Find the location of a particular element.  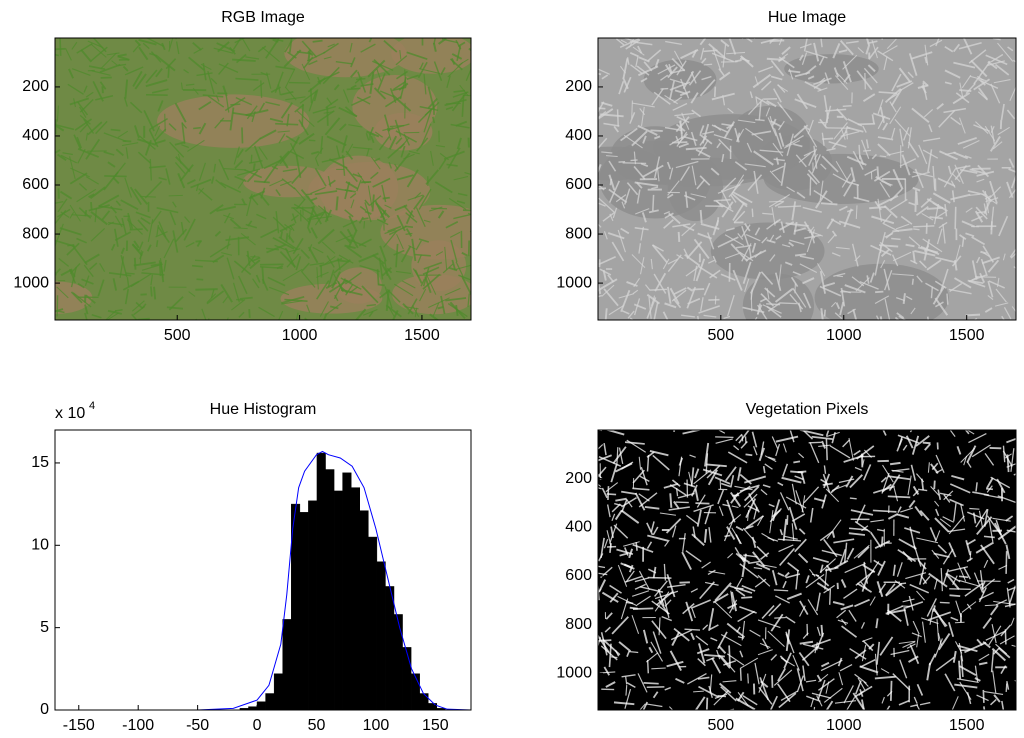

x-tick-label: 1000 is located at coordinates (300, 335).